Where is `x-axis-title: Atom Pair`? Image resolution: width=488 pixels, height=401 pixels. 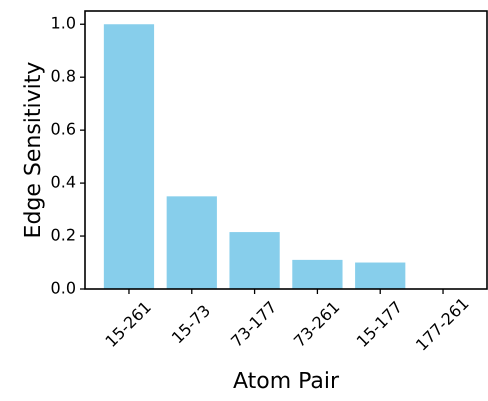
x-axis-title: Atom Pair is located at coordinates (286, 381).